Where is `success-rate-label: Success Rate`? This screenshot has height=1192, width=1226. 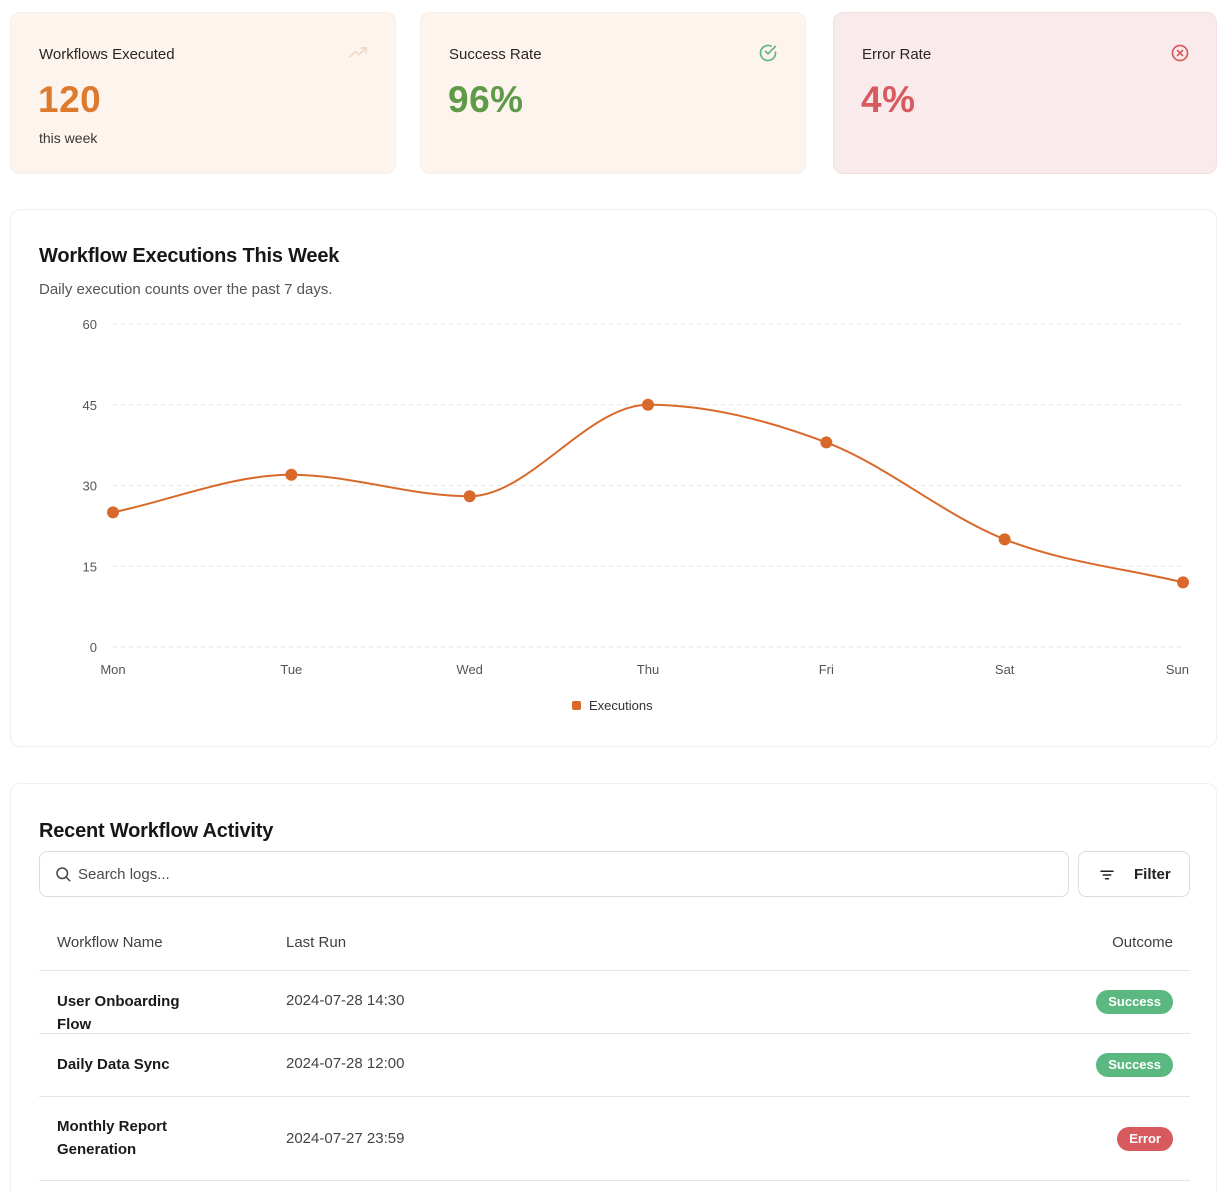 success-rate-label: Success Rate is located at coordinates (495, 54).